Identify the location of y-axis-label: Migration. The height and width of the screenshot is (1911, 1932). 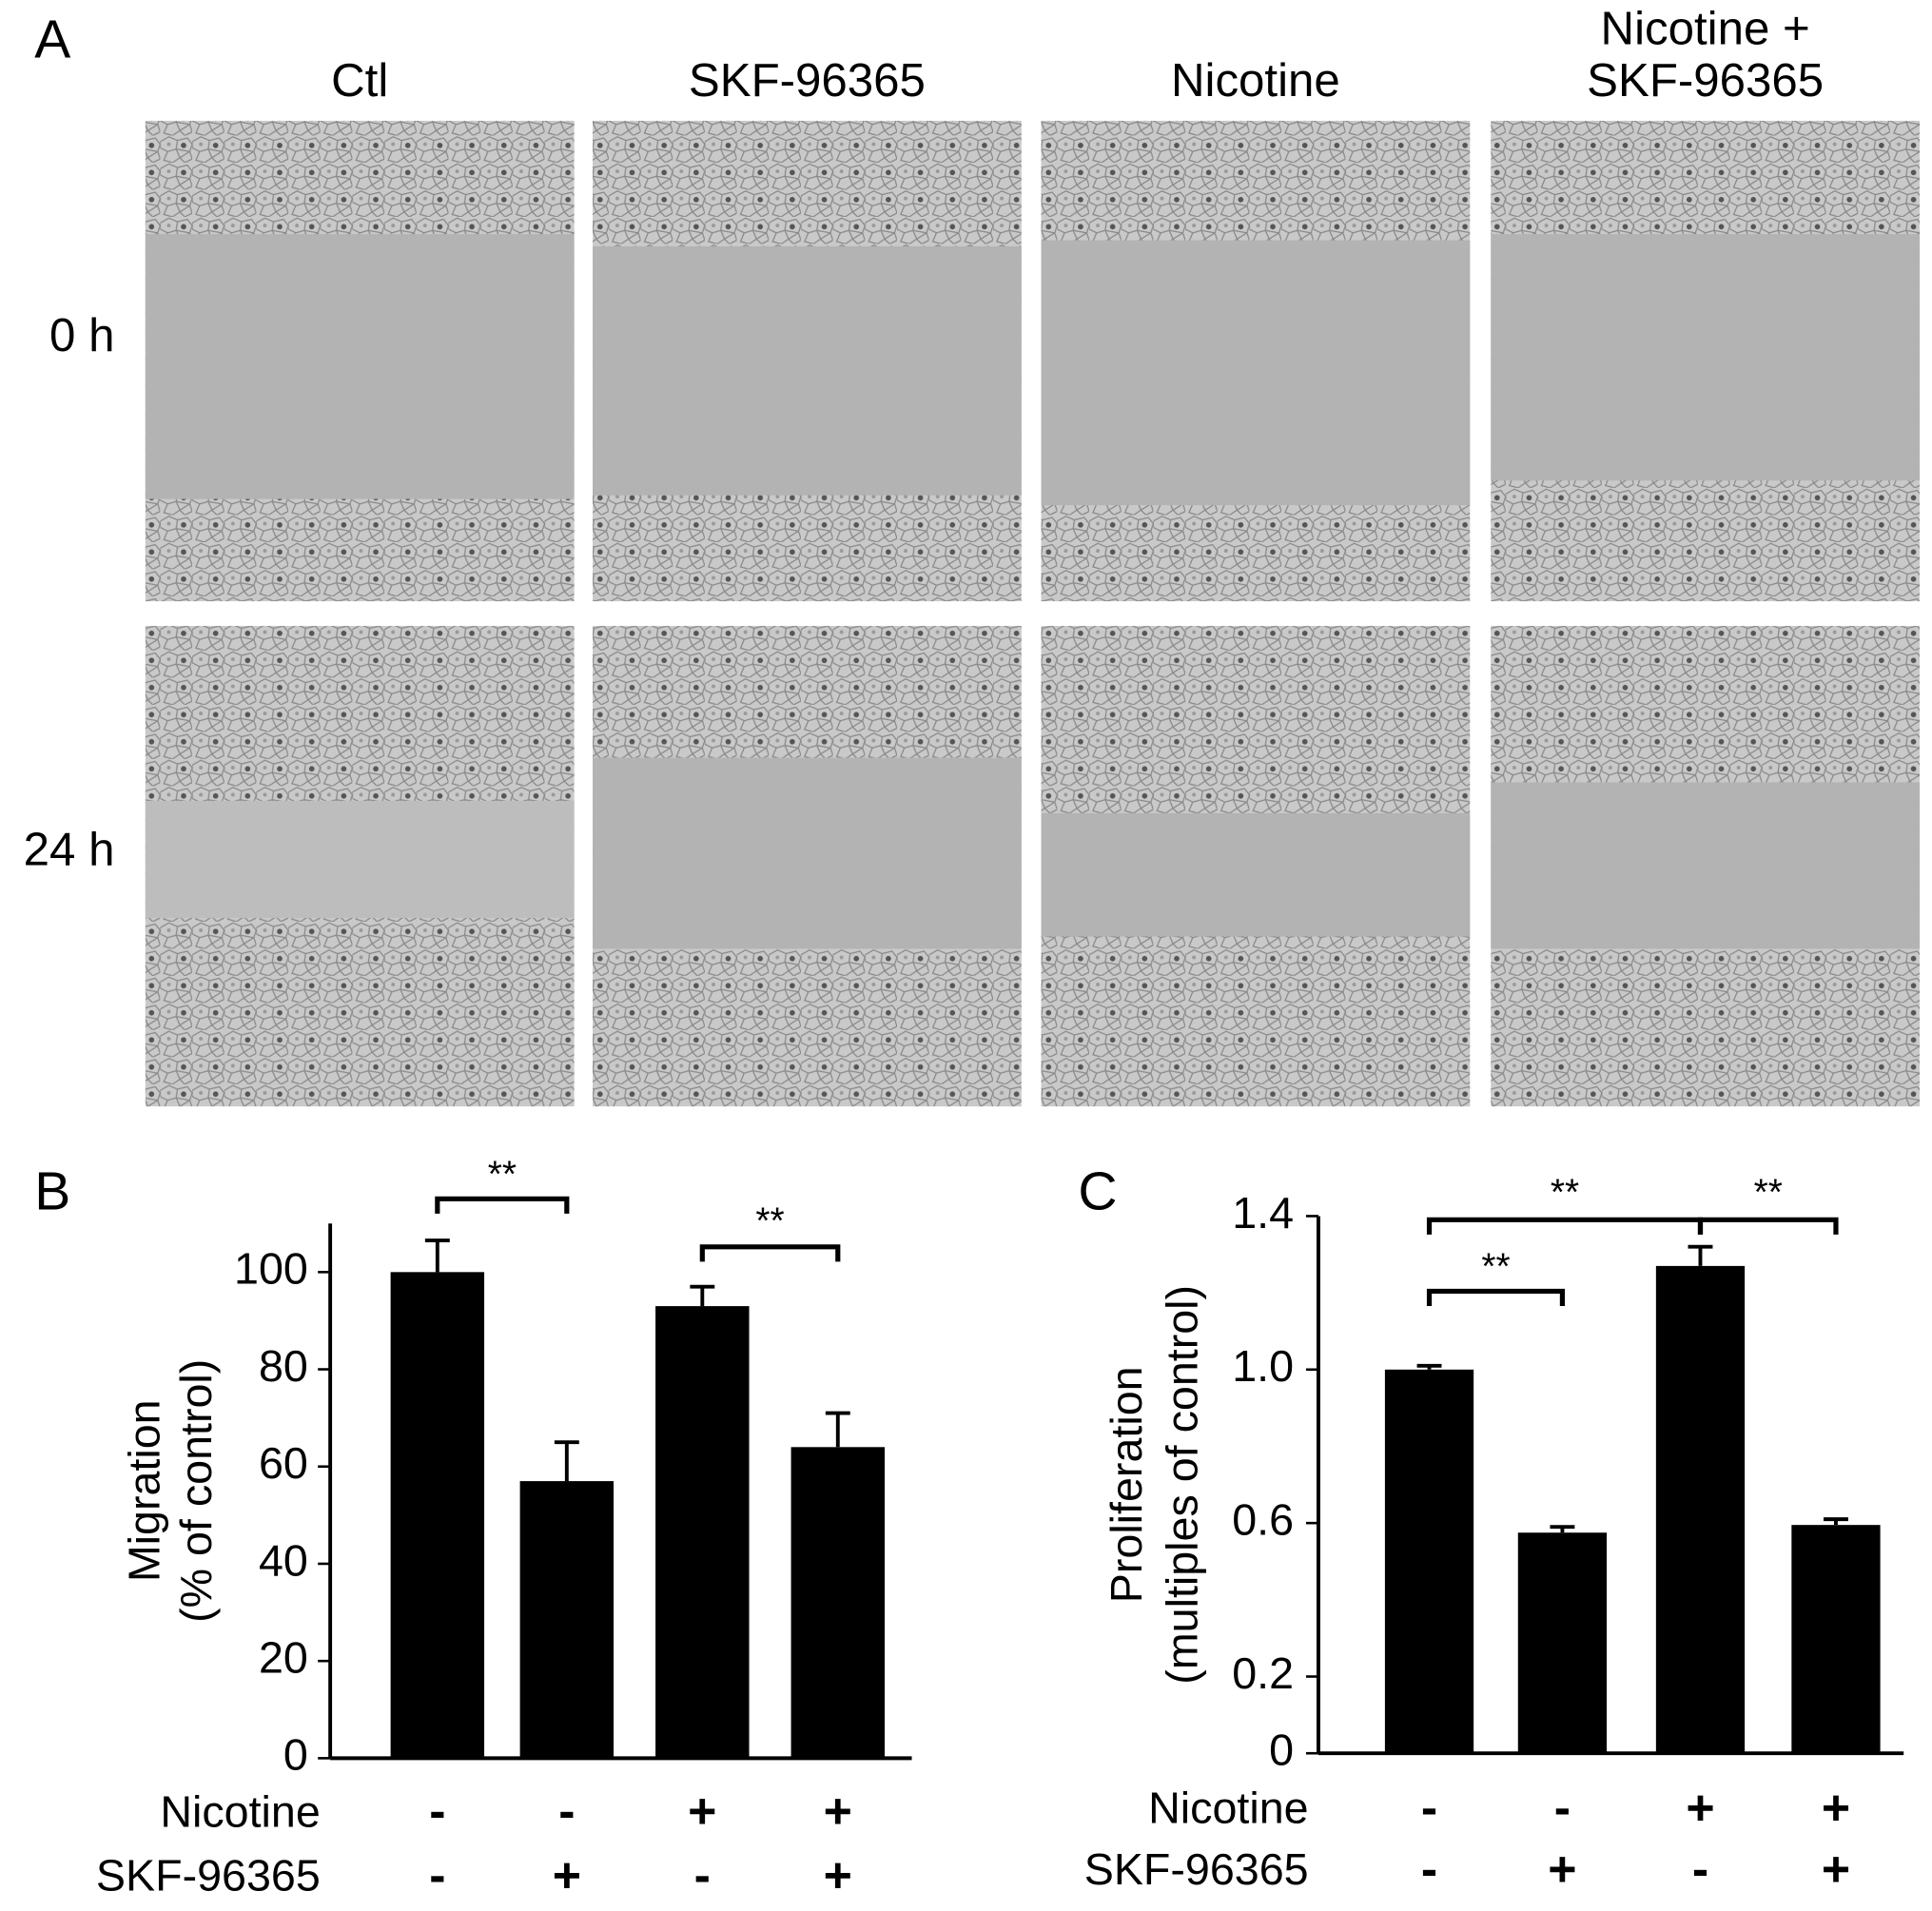
(144, 1490).